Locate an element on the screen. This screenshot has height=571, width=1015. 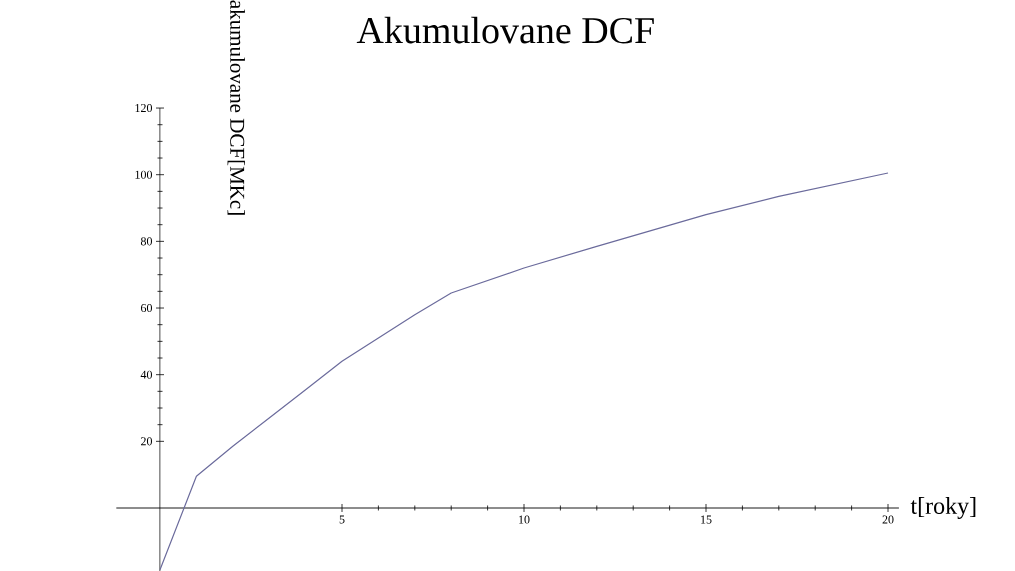
x-tick-label: 20 is located at coordinates (888, 519).